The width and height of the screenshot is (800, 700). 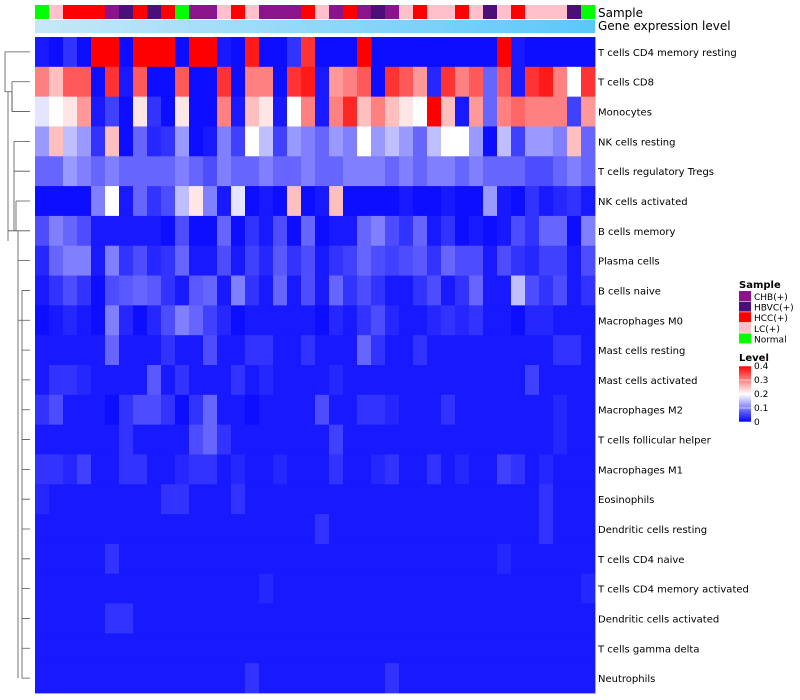 What do you see at coordinates (664, 19) in the screenshot?
I see `annotation-track-labels: Sample Gene expression level` at bounding box center [664, 19].